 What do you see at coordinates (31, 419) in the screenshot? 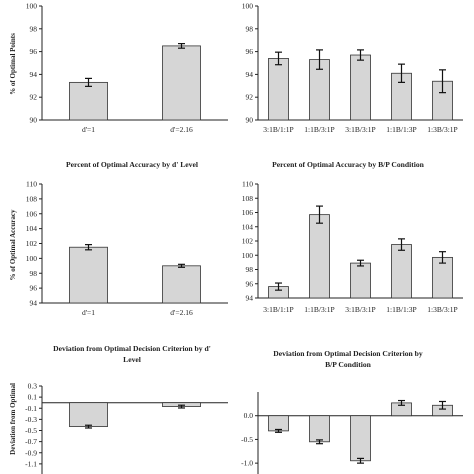
I see `y-tick-label: -0.3` at bounding box center [31, 419].